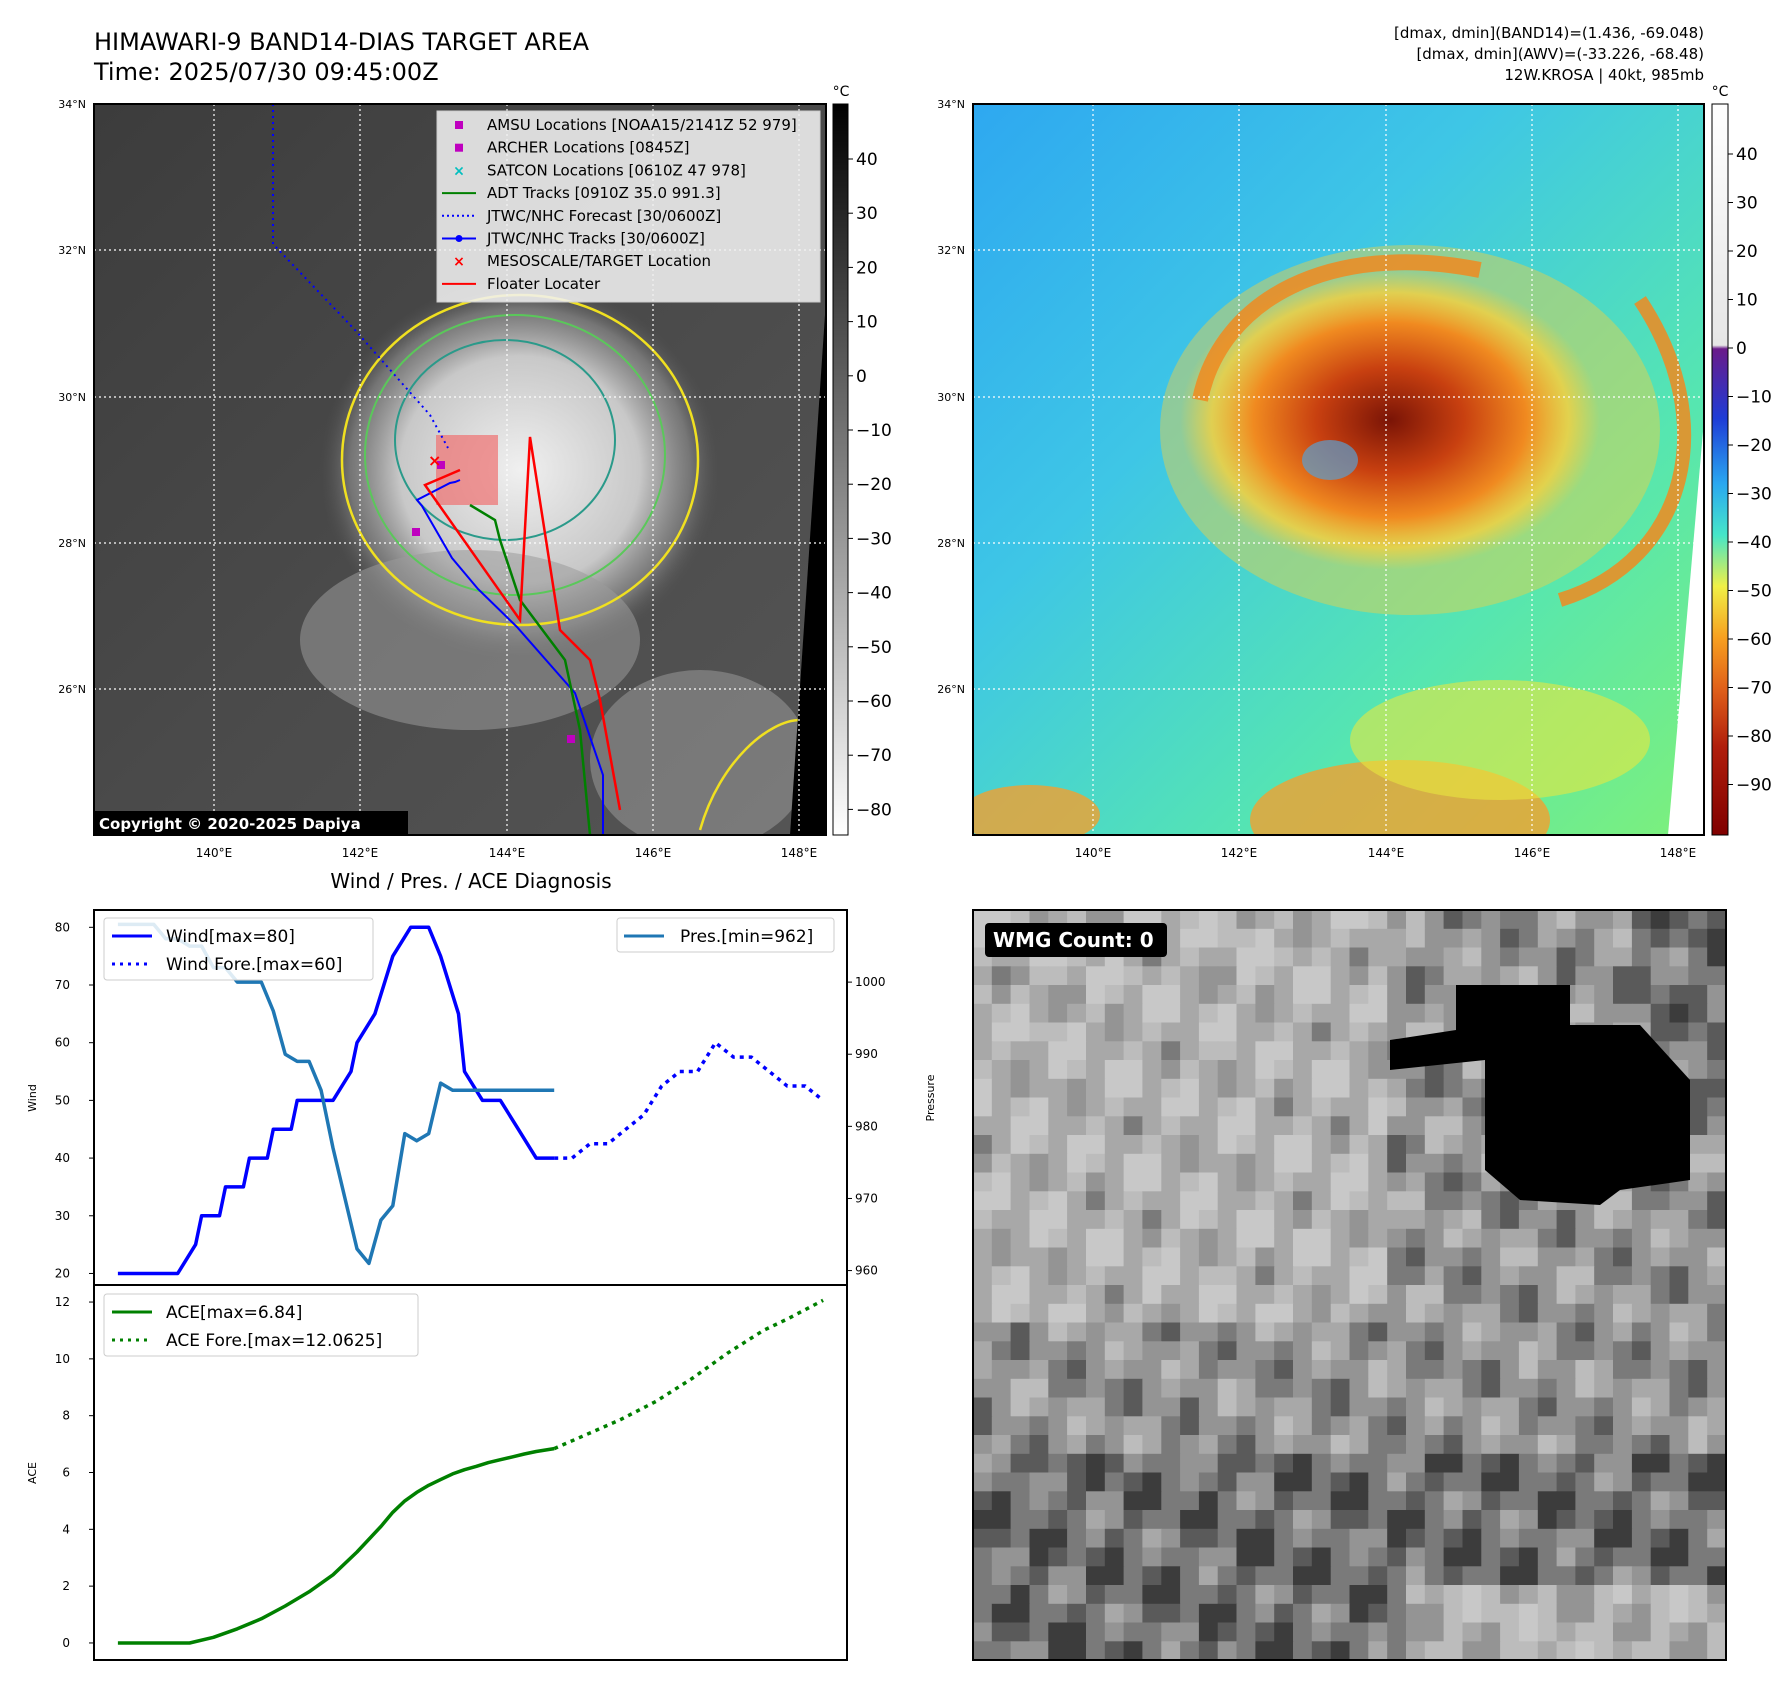 The width and height of the screenshot is (1788, 1693). What do you see at coordinates (1754, 592) in the screenshot?
I see `awv-cbar-tick-label: −50` at bounding box center [1754, 592].